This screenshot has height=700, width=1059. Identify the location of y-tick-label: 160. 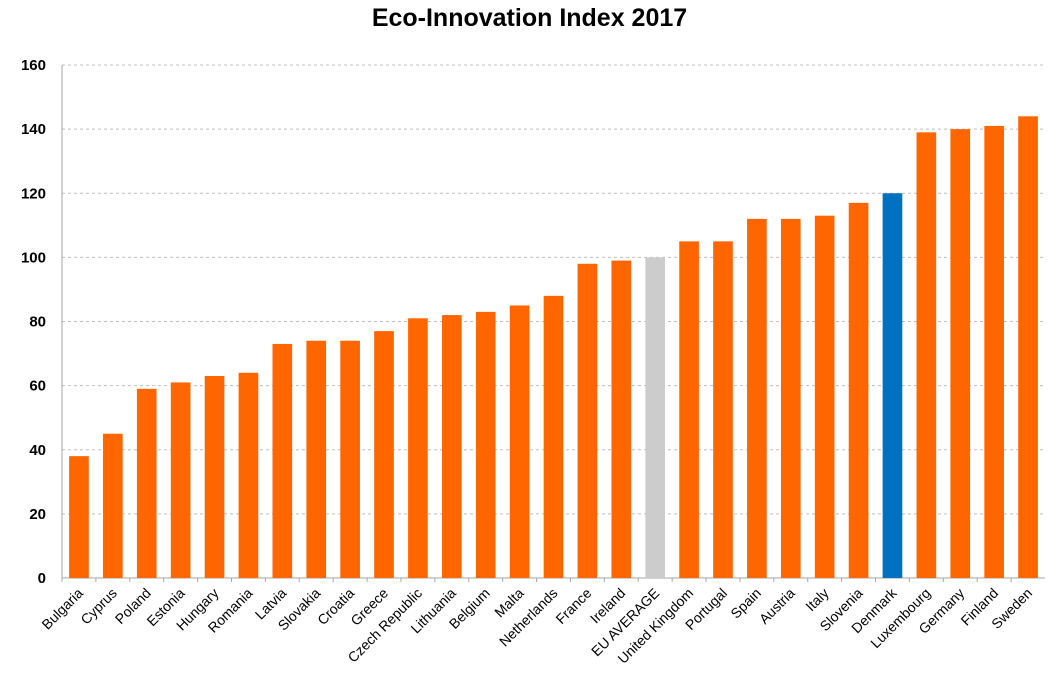
(33, 65).